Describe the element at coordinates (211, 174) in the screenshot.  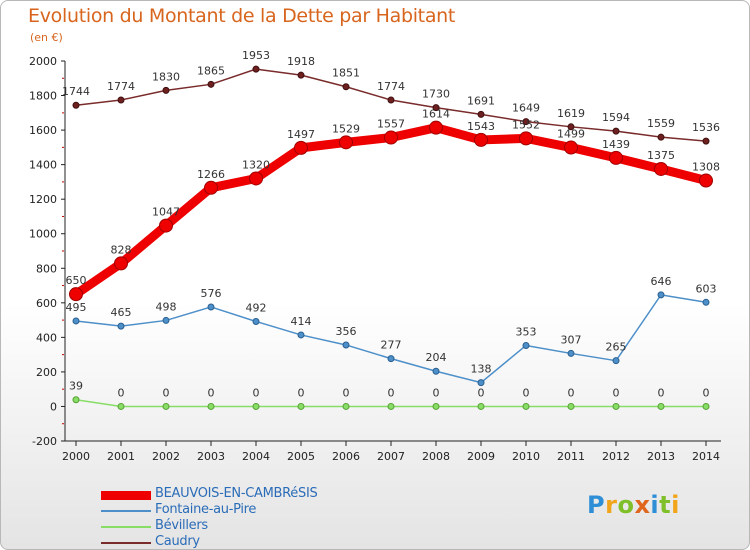
I see `data-label: 1266` at that location.